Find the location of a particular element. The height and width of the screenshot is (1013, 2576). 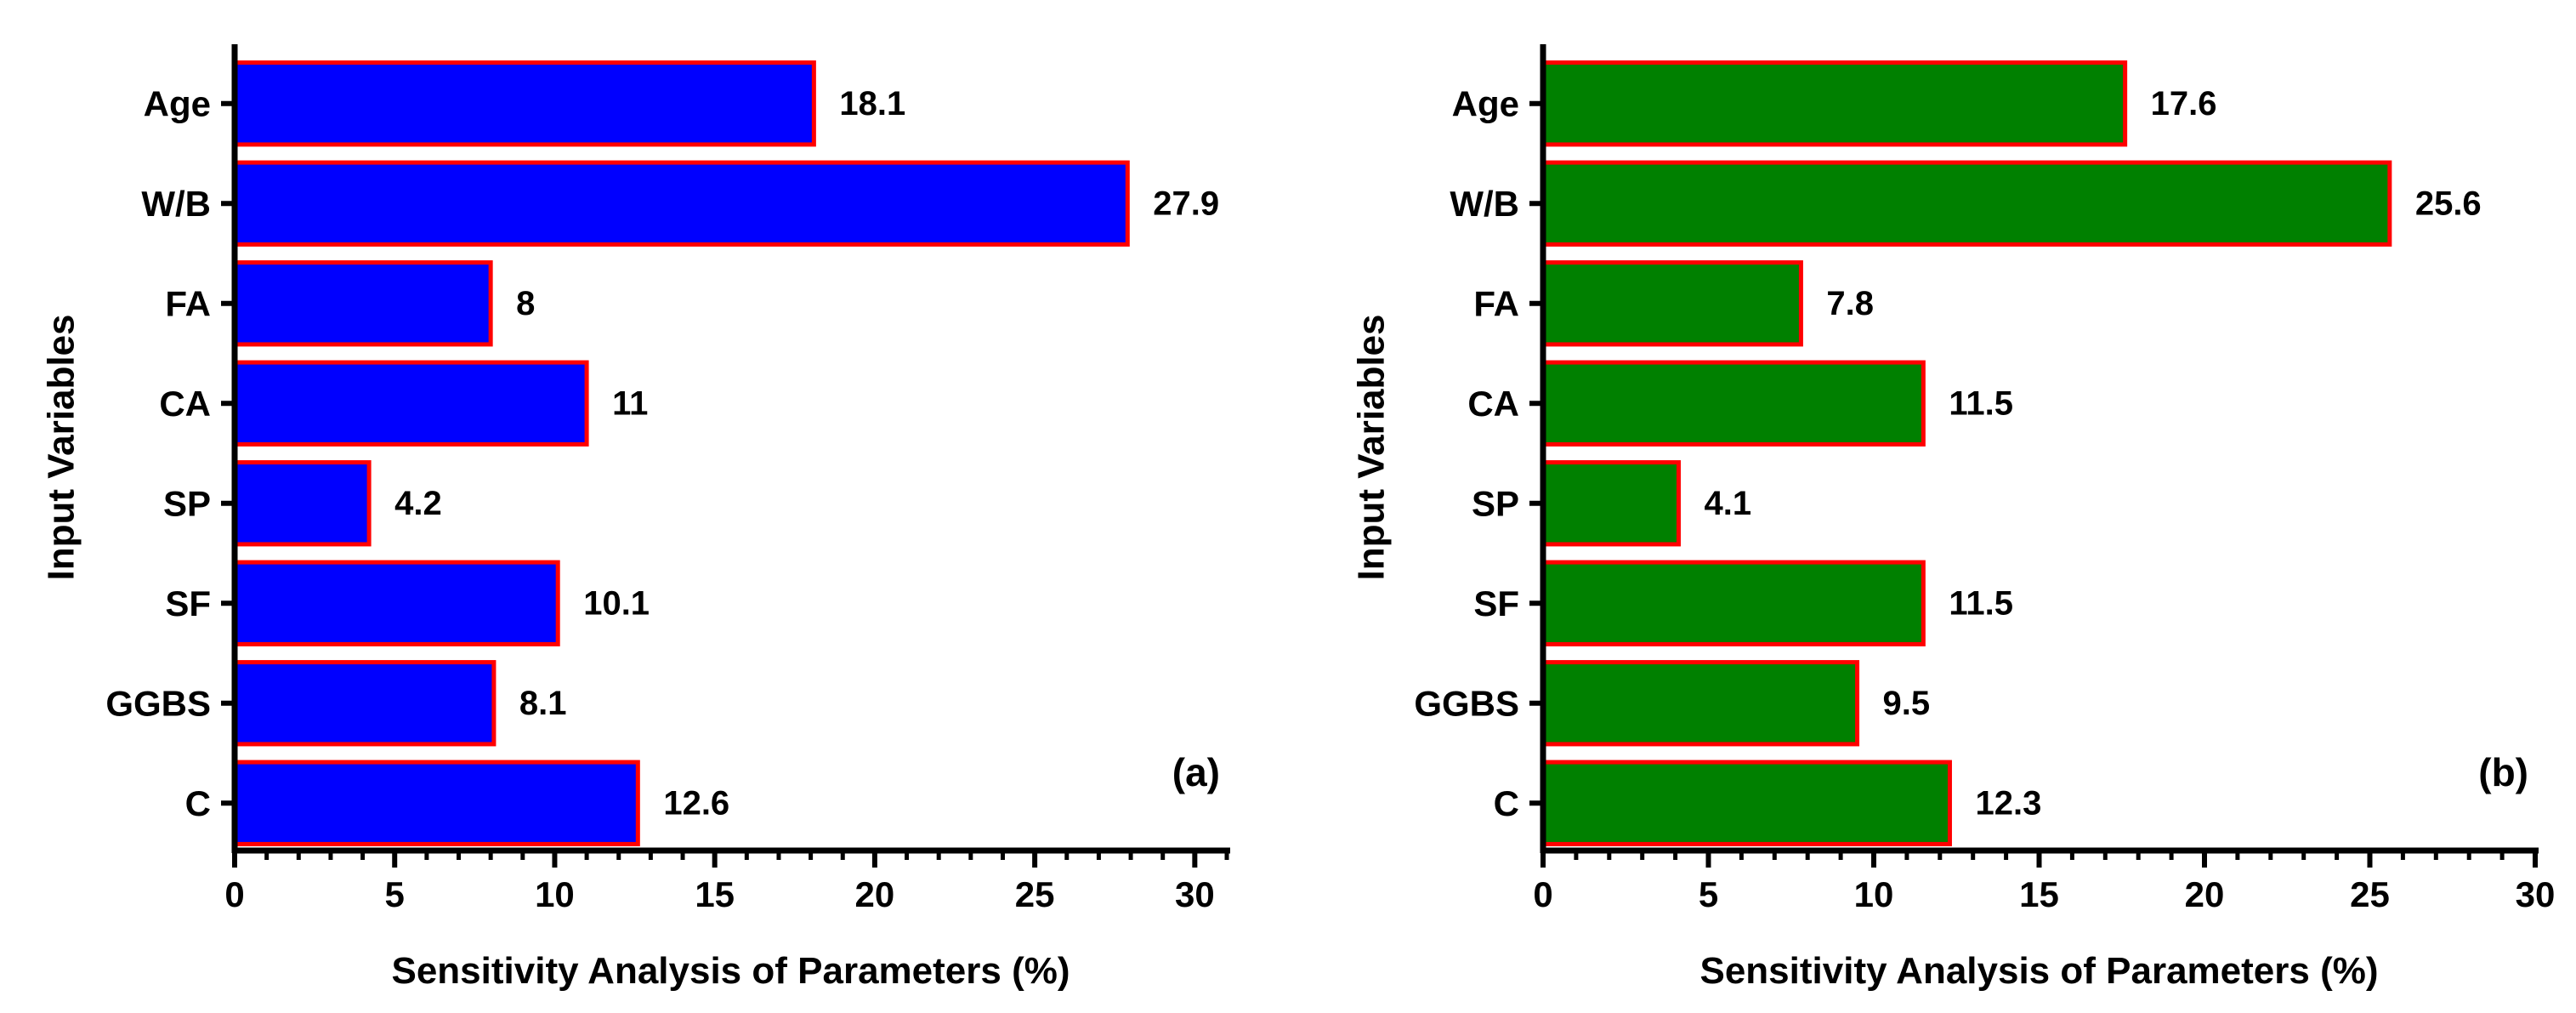

panel-a-panel-label: (a) is located at coordinates (1196, 772).